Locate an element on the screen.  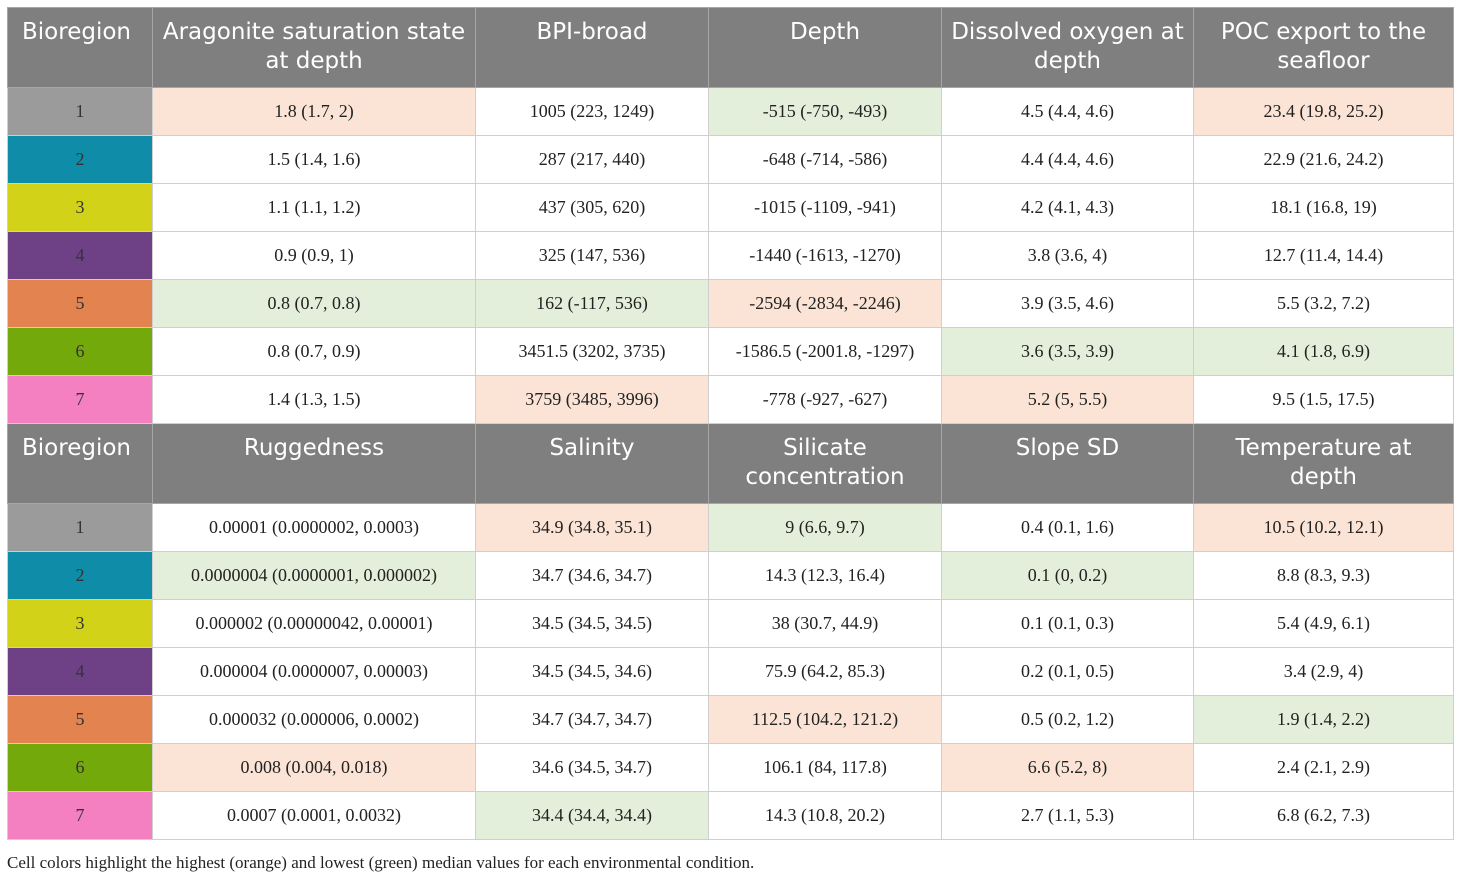
value-cell: 437 (305, 620) is located at coordinates (592, 207).